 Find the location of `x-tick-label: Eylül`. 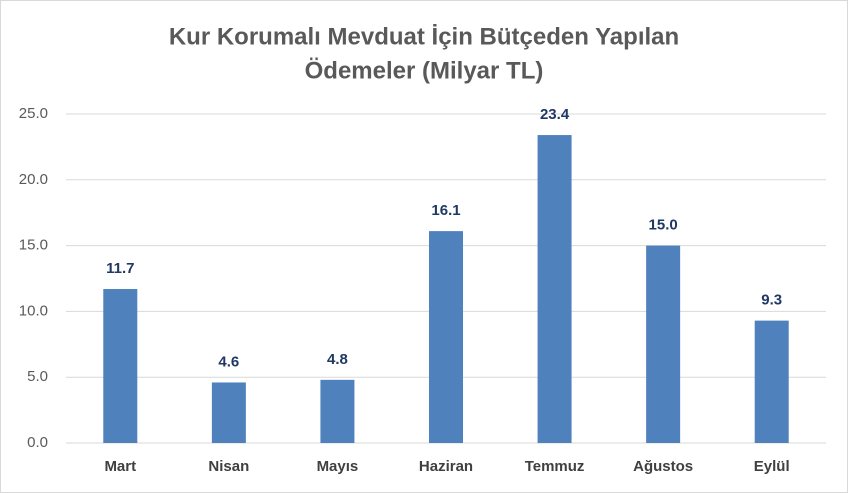

x-tick-label: Eylül is located at coordinates (772, 466).